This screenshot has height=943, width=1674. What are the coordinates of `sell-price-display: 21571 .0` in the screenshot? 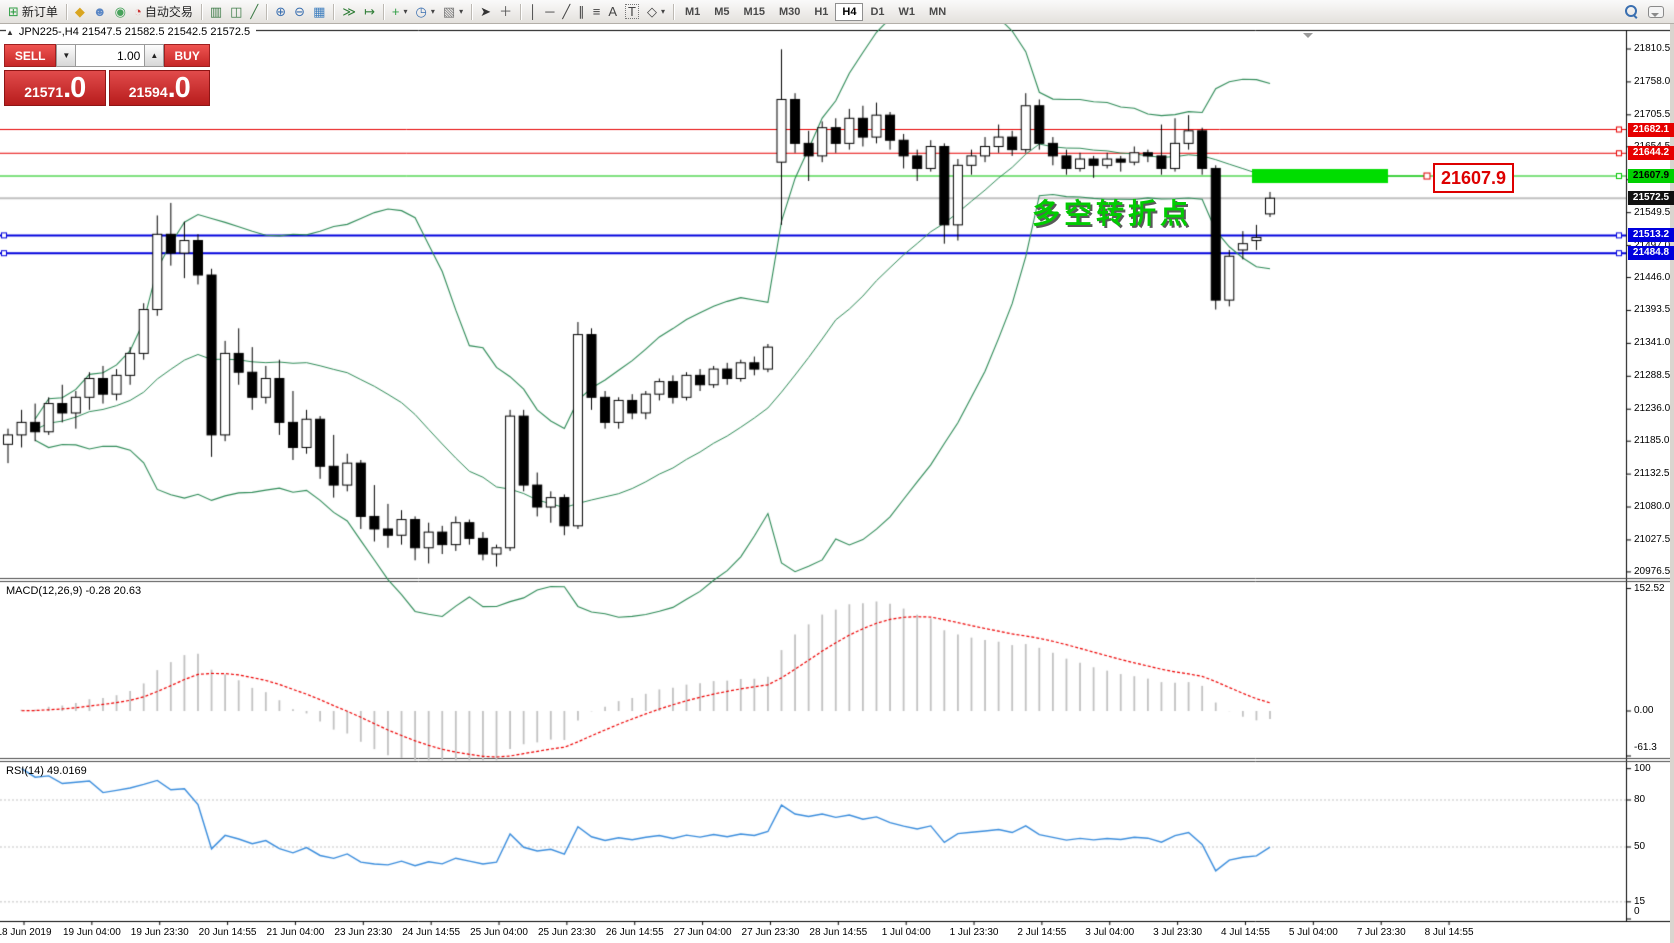 It's located at (55, 88).